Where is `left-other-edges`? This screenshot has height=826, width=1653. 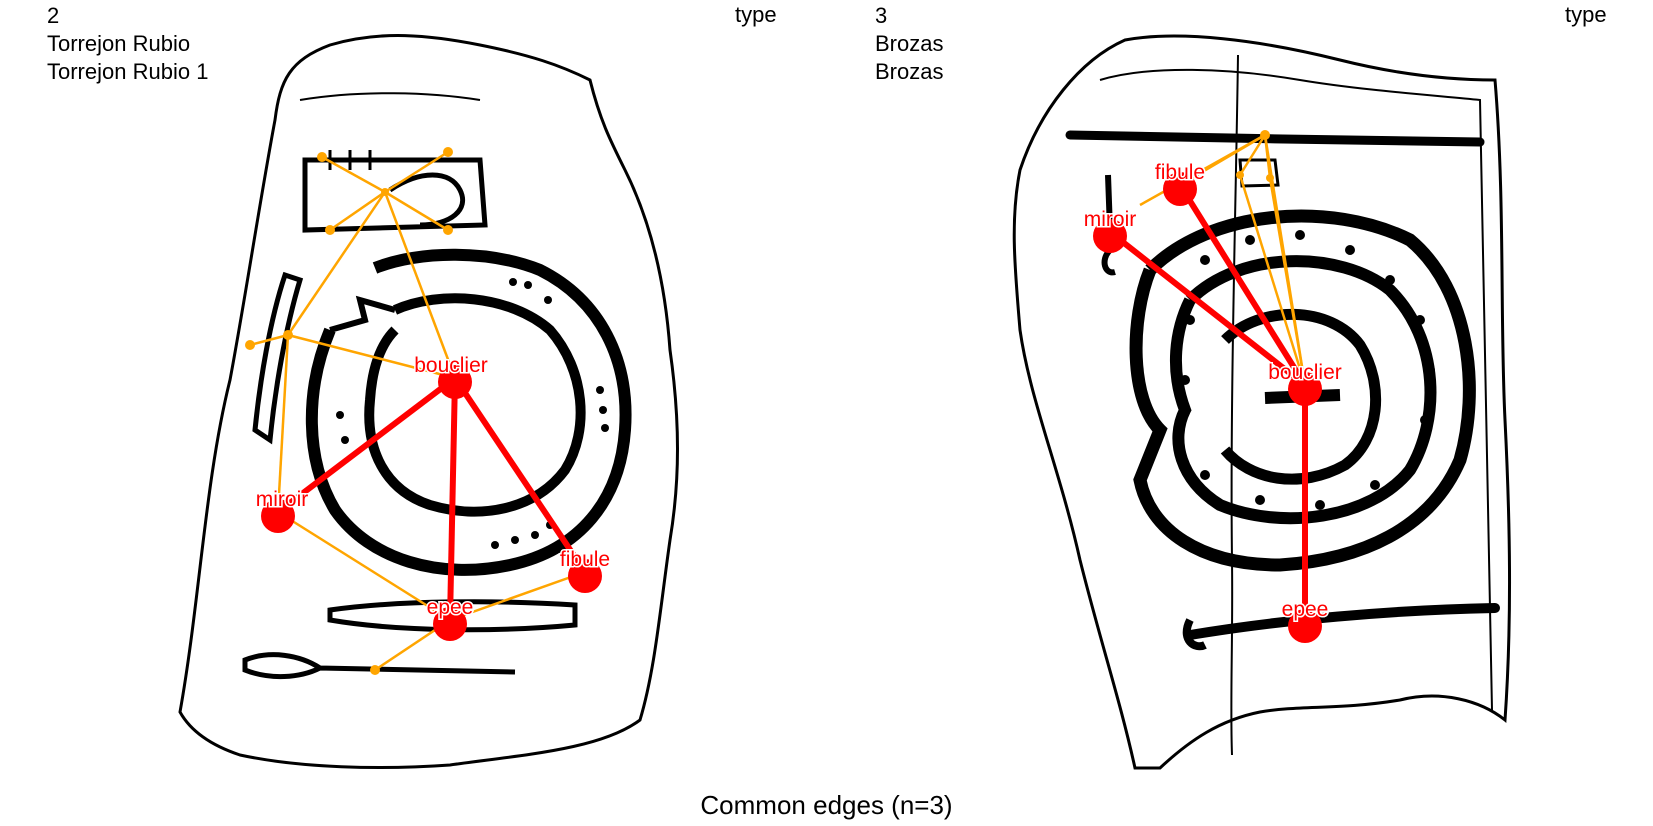
left-other-edges is located at coordinates (417, 411).